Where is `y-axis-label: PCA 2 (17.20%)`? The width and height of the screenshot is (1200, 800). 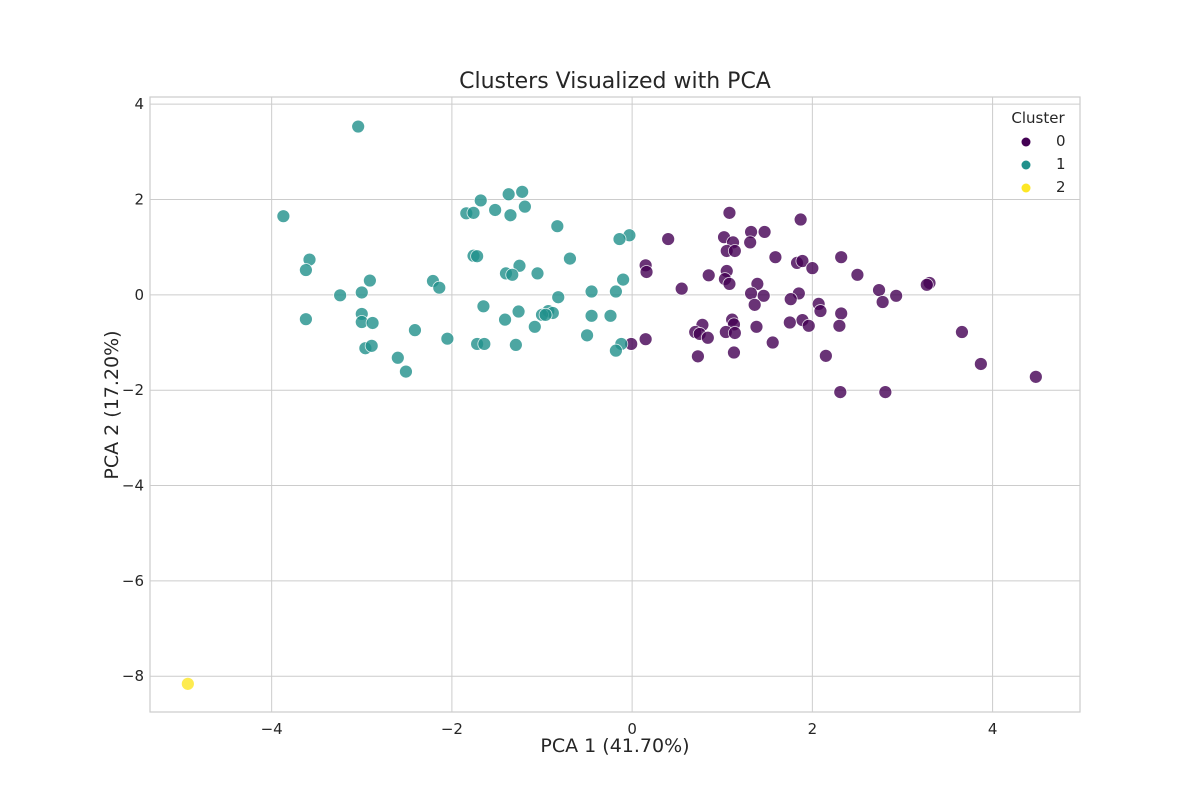 y-axis-label: PCA 2 (17.20%) is located at coordinates (112, 404).